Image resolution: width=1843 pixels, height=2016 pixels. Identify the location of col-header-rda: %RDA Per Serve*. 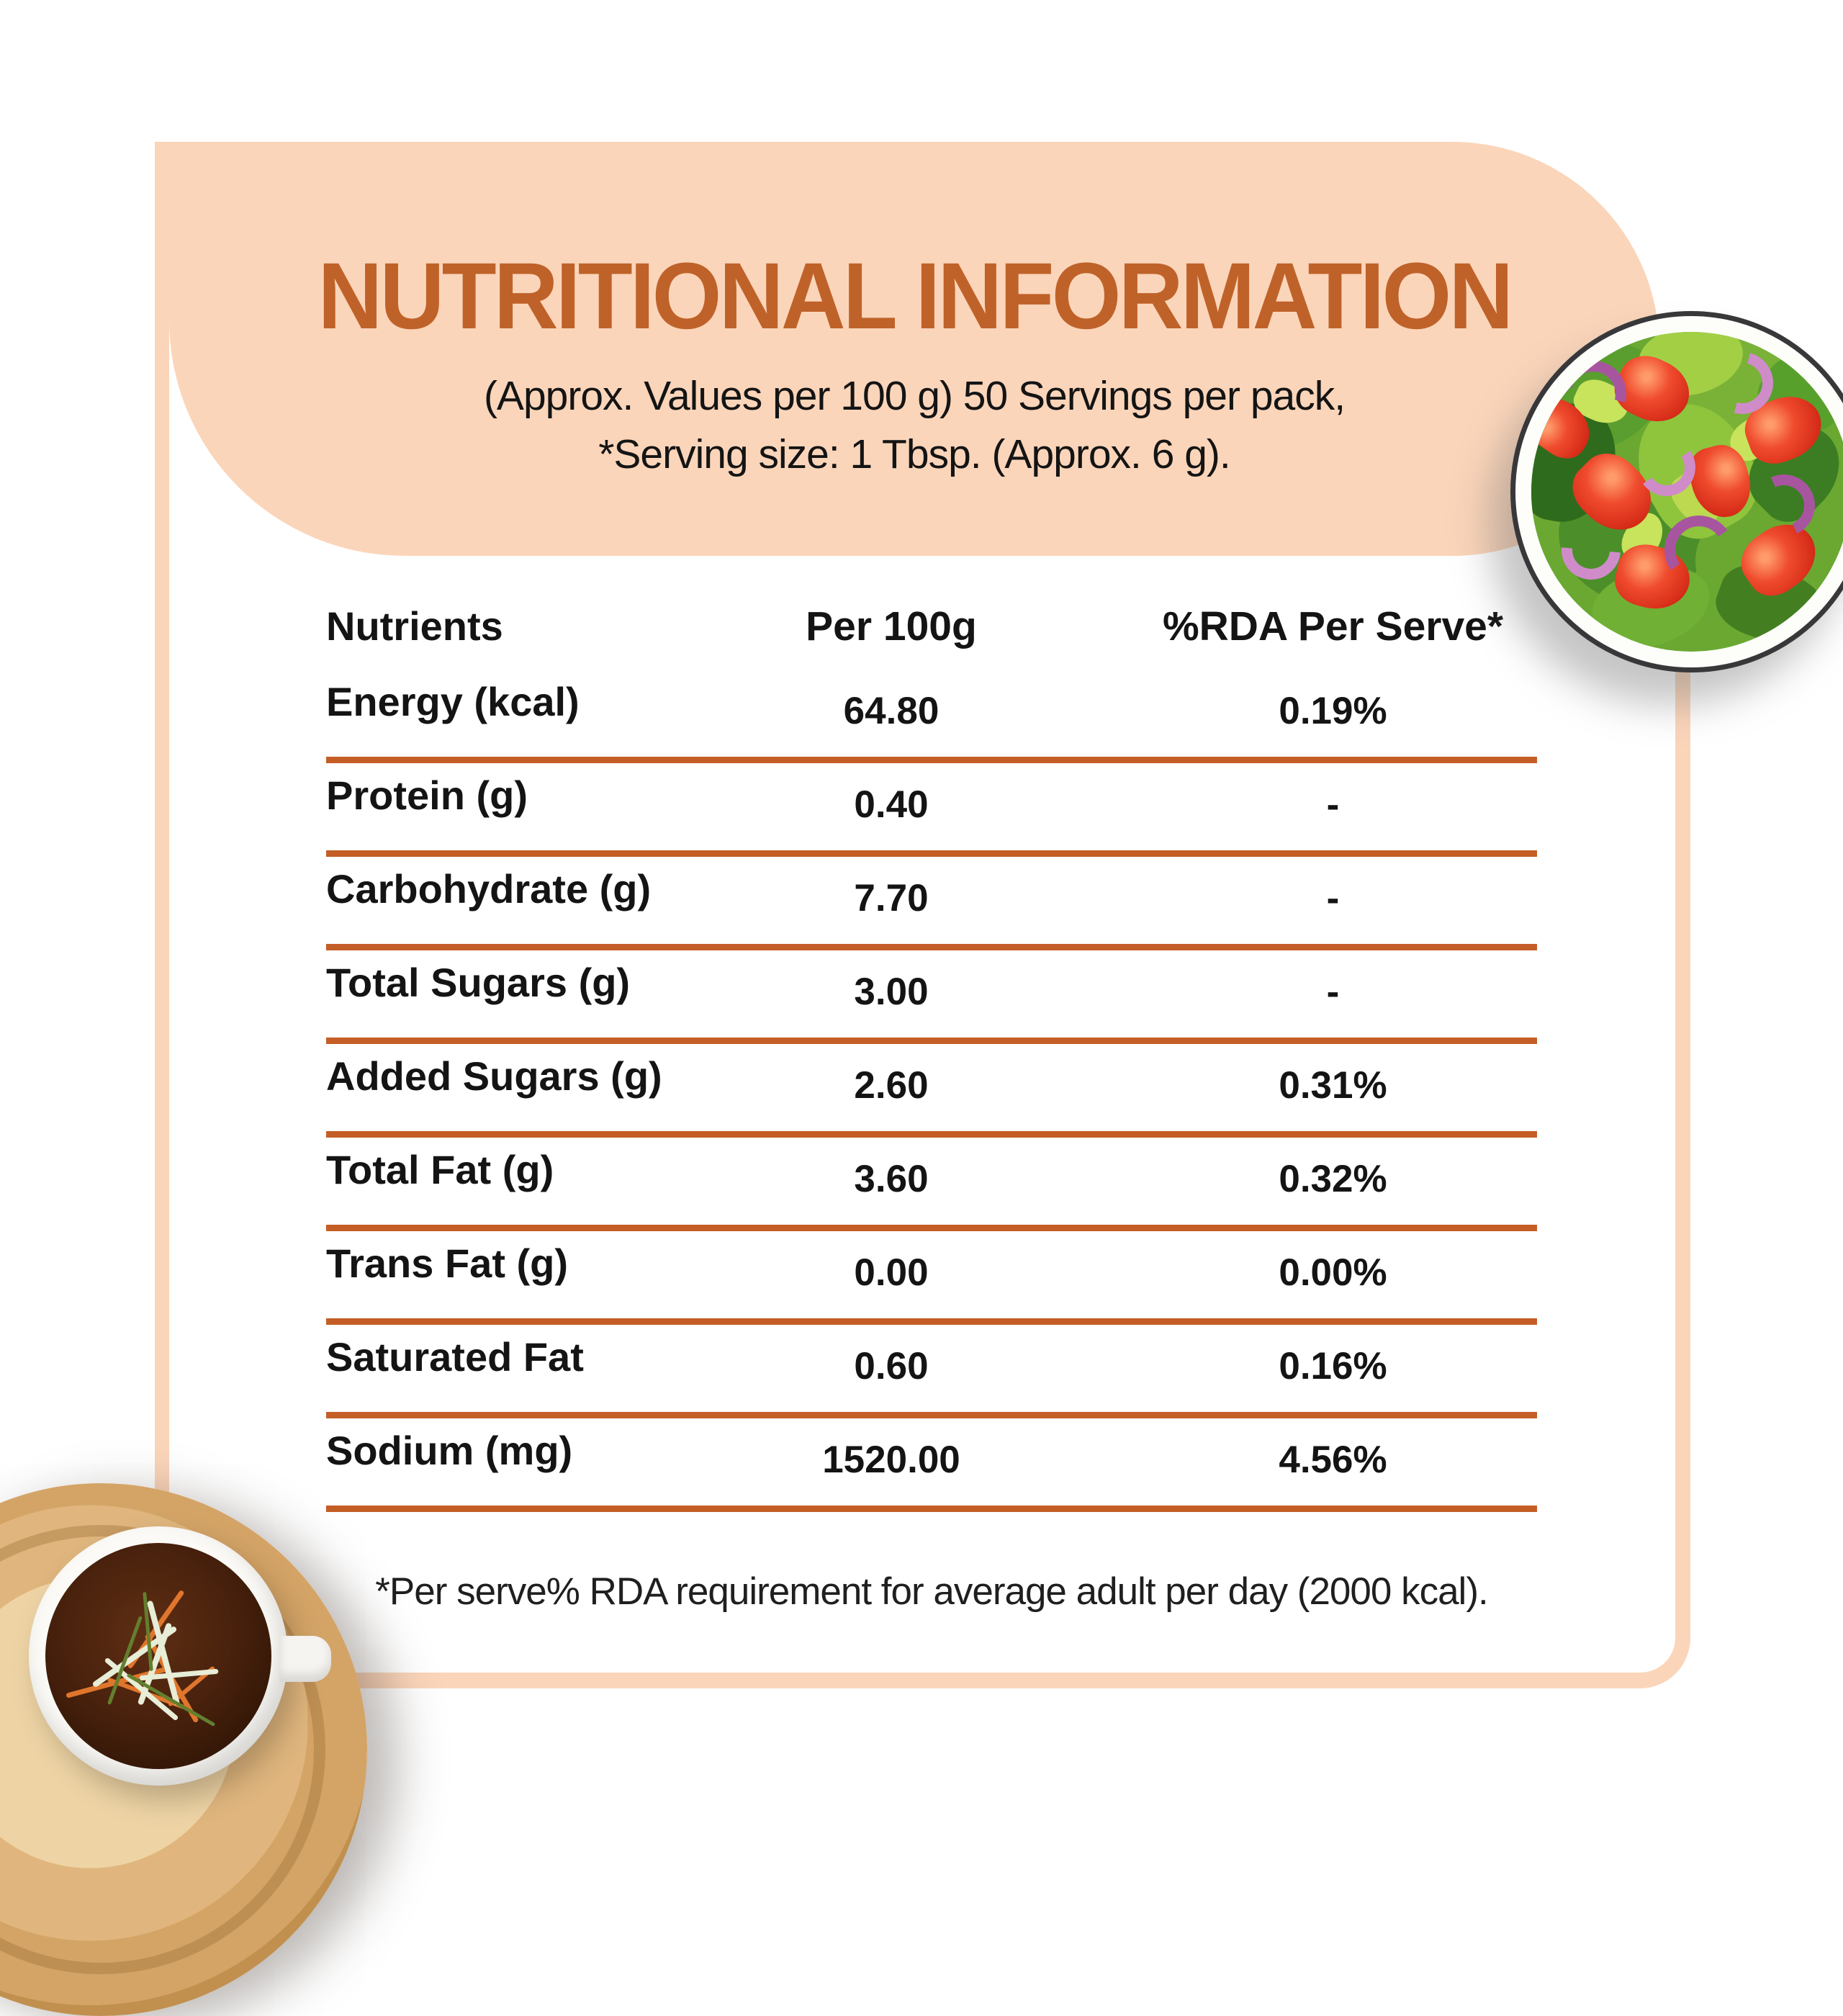
(1333, 626).